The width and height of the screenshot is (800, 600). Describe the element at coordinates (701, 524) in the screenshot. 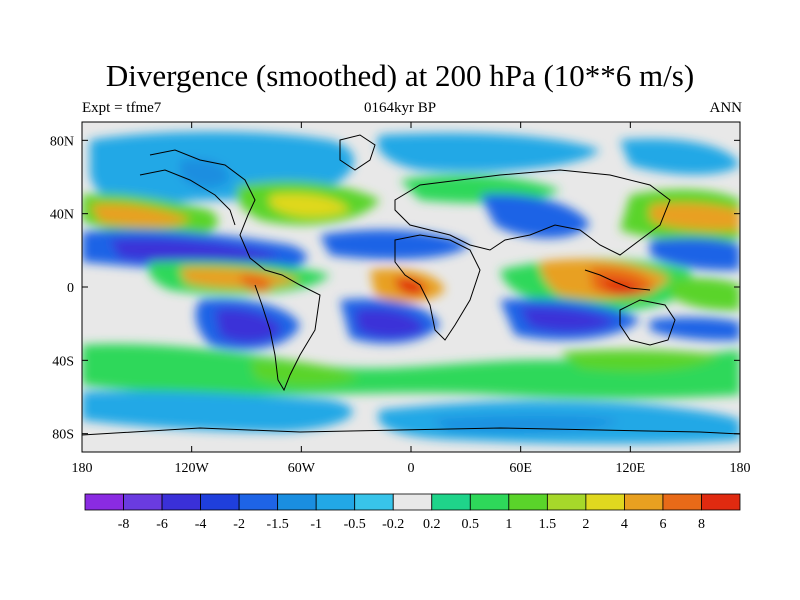

I see `colorbar-label-15: 8` at that location.